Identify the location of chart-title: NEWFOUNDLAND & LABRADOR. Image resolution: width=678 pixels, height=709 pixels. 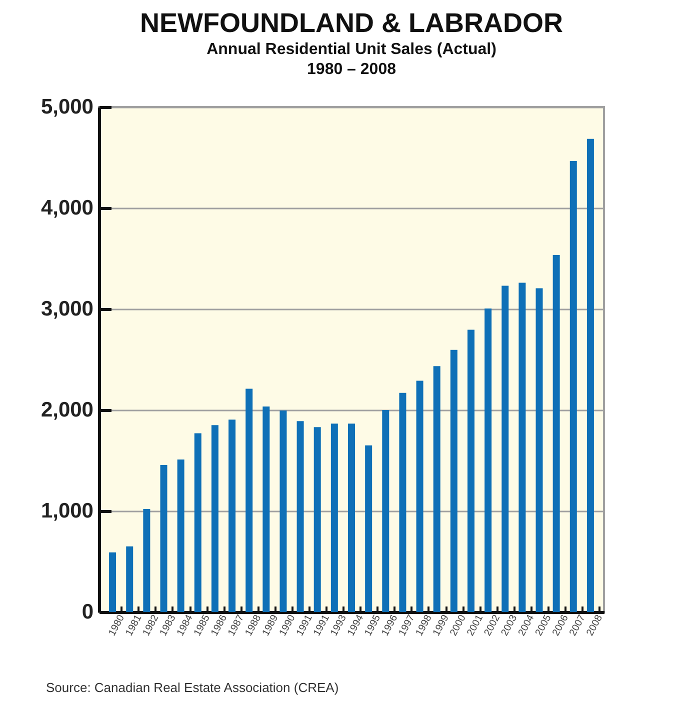
(351, 23).